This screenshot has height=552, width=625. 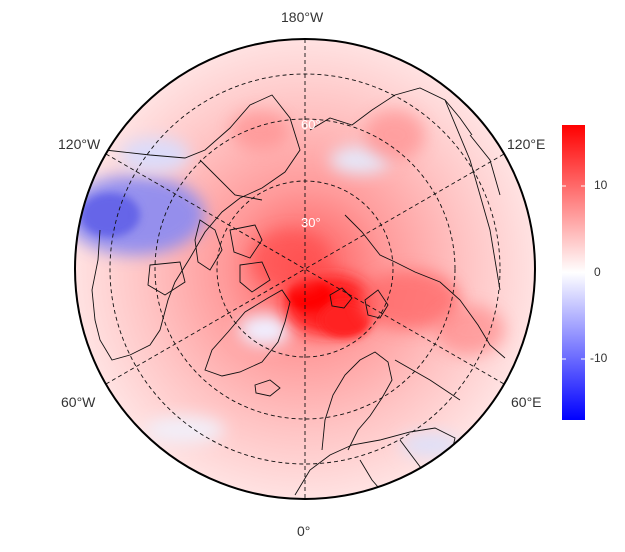 I want to click on colorbar-ticks, so click(x=573, y=272).